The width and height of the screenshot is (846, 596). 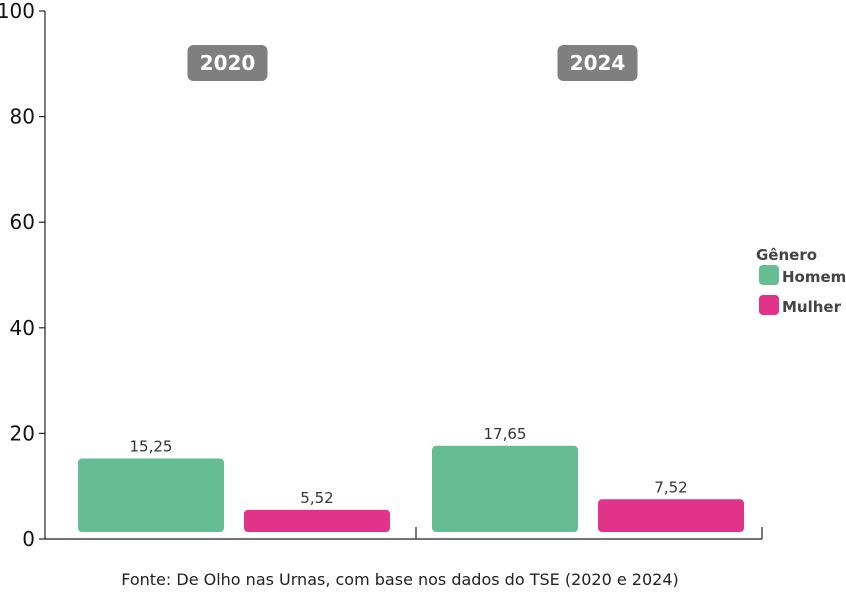 What do you see at coordinates (28, 539) in the screenshot?
I see `y-tick-label: 0` at bounding box center [28, 539].